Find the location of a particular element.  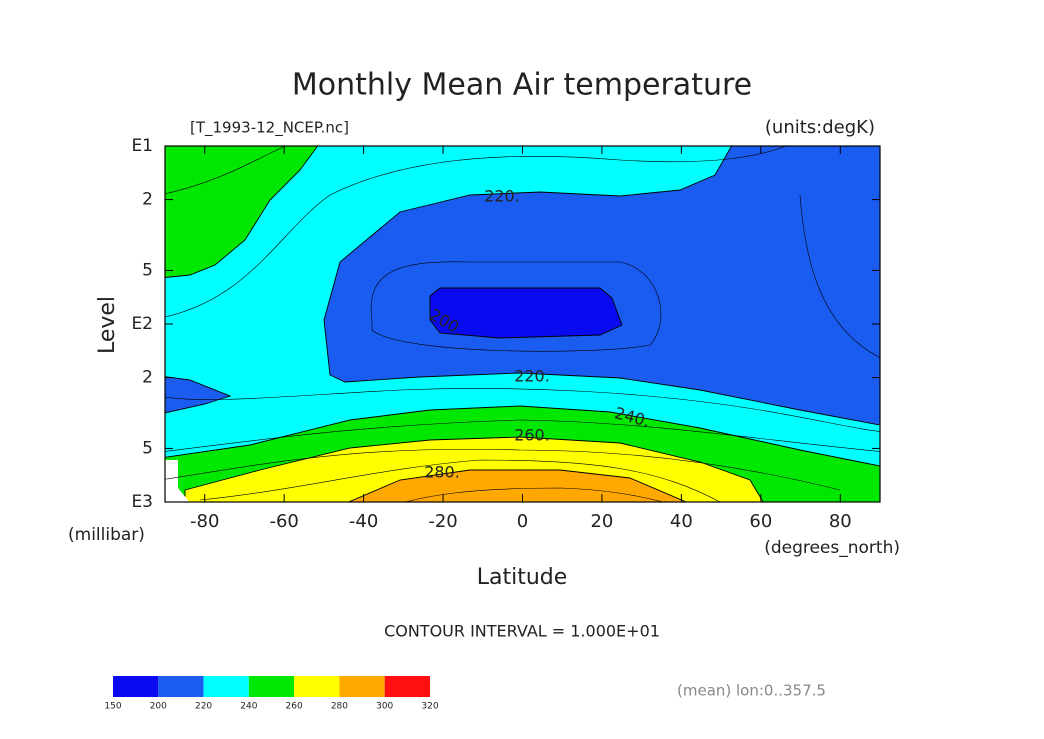

colorbar-label: 150 is located at coordinates (112, 707).